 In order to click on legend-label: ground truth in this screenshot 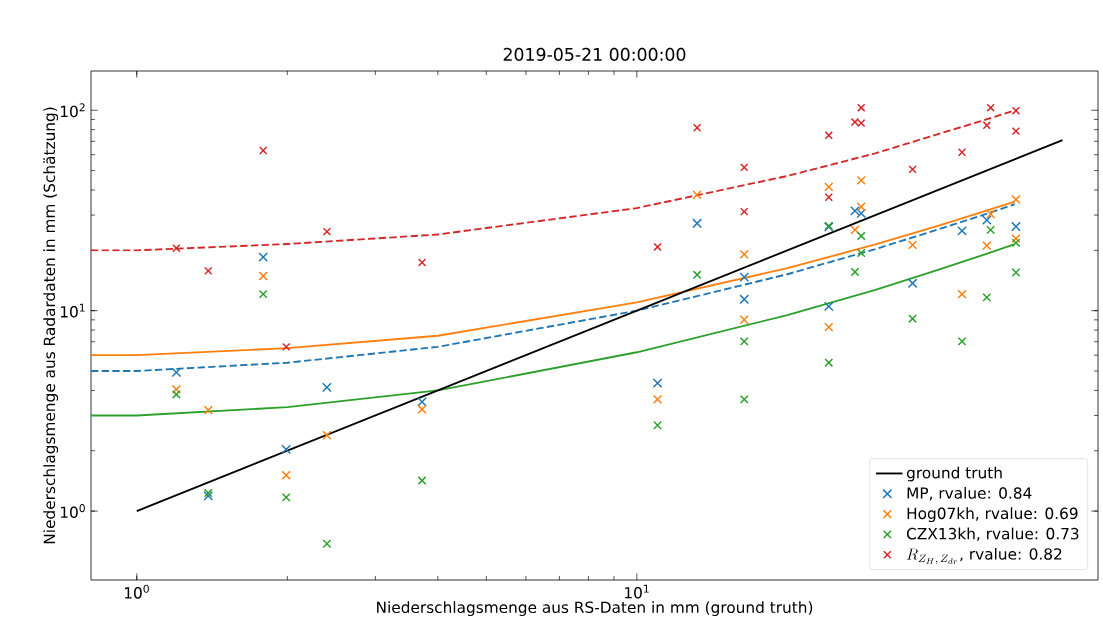, I will do `click(954, 474)`.